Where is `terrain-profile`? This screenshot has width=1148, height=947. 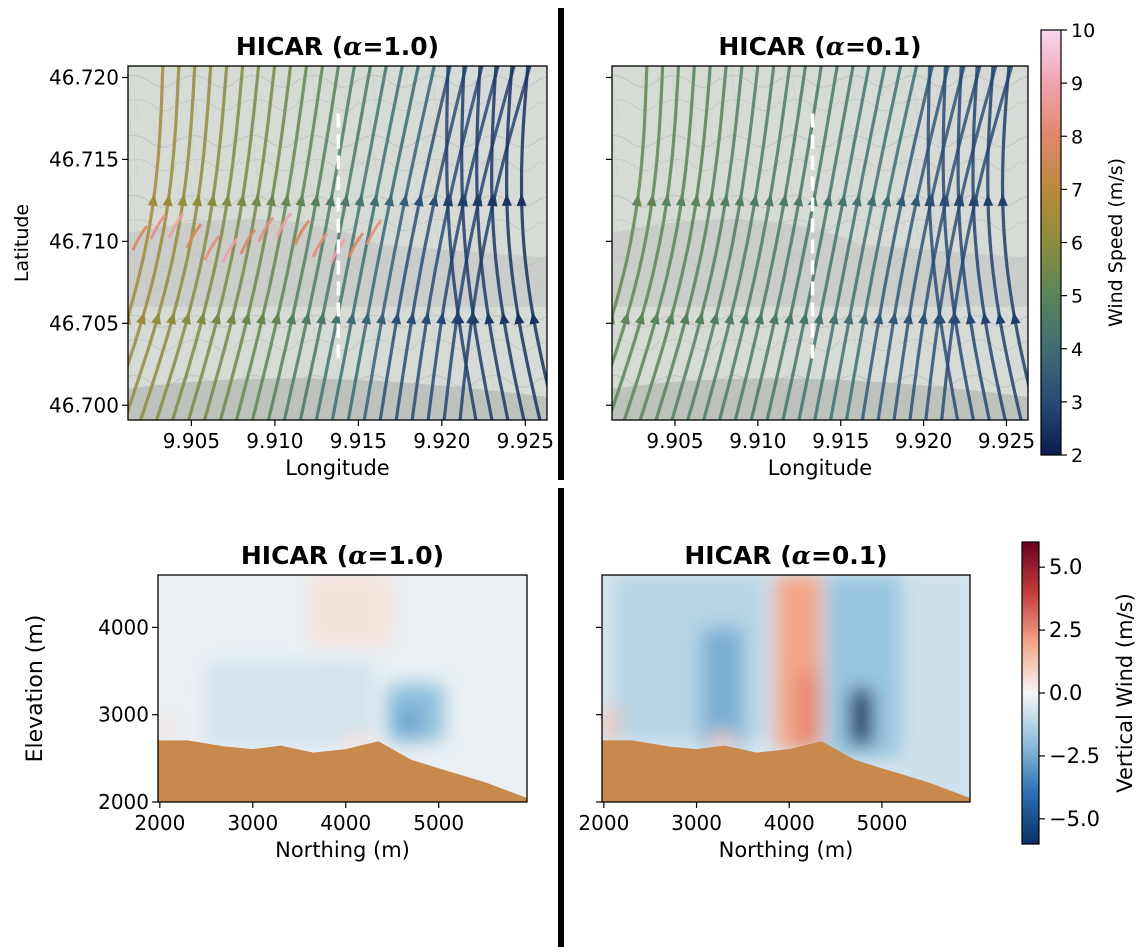
terrain-profile is located at coordinates (342, 771).